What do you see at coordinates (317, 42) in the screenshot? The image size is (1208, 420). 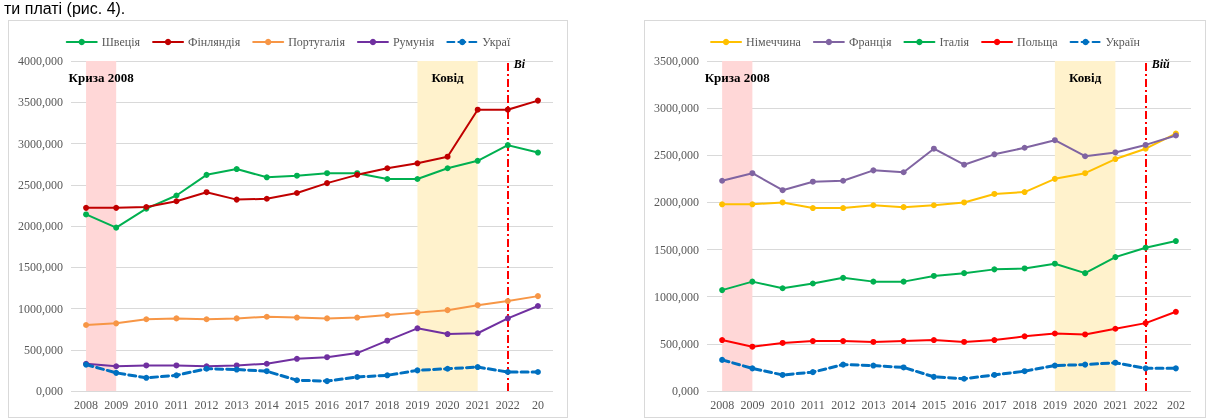 I see `legend-label: Португалія` at bounding box center [317, 42].